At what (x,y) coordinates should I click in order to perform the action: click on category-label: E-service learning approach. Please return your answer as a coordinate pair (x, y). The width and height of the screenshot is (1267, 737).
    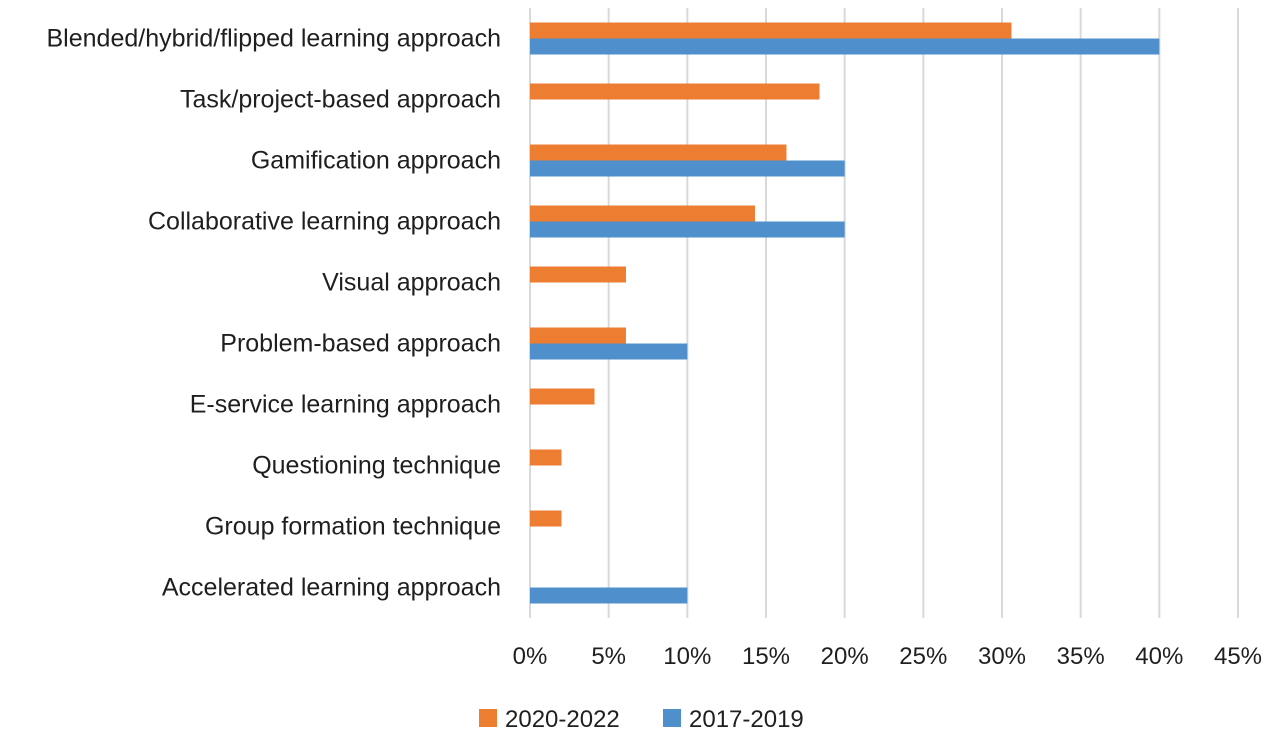
    Looking at the image, I should click on (345, 405).